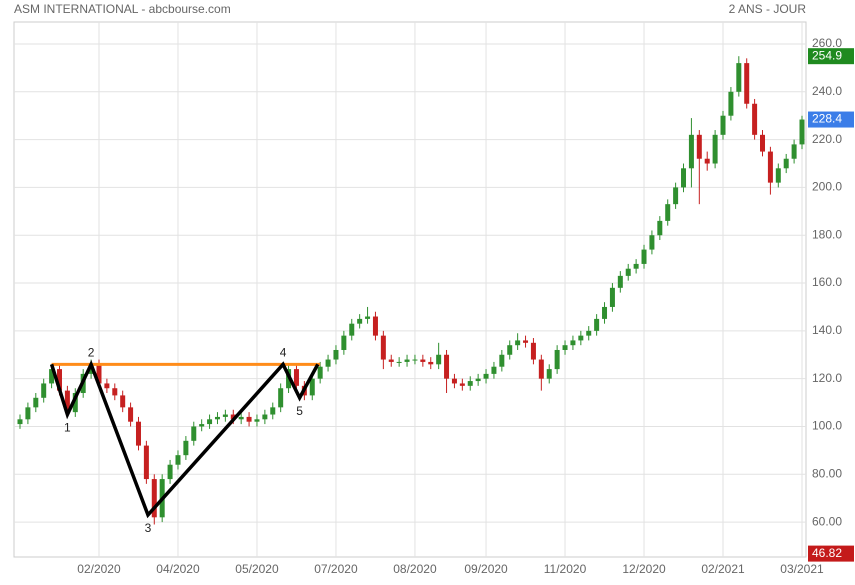  Describe the element at coordinates (122, 9) in the screenshot. I see `chart-title: ASM INTERNATIONAL - abcbourse.com` at that location.